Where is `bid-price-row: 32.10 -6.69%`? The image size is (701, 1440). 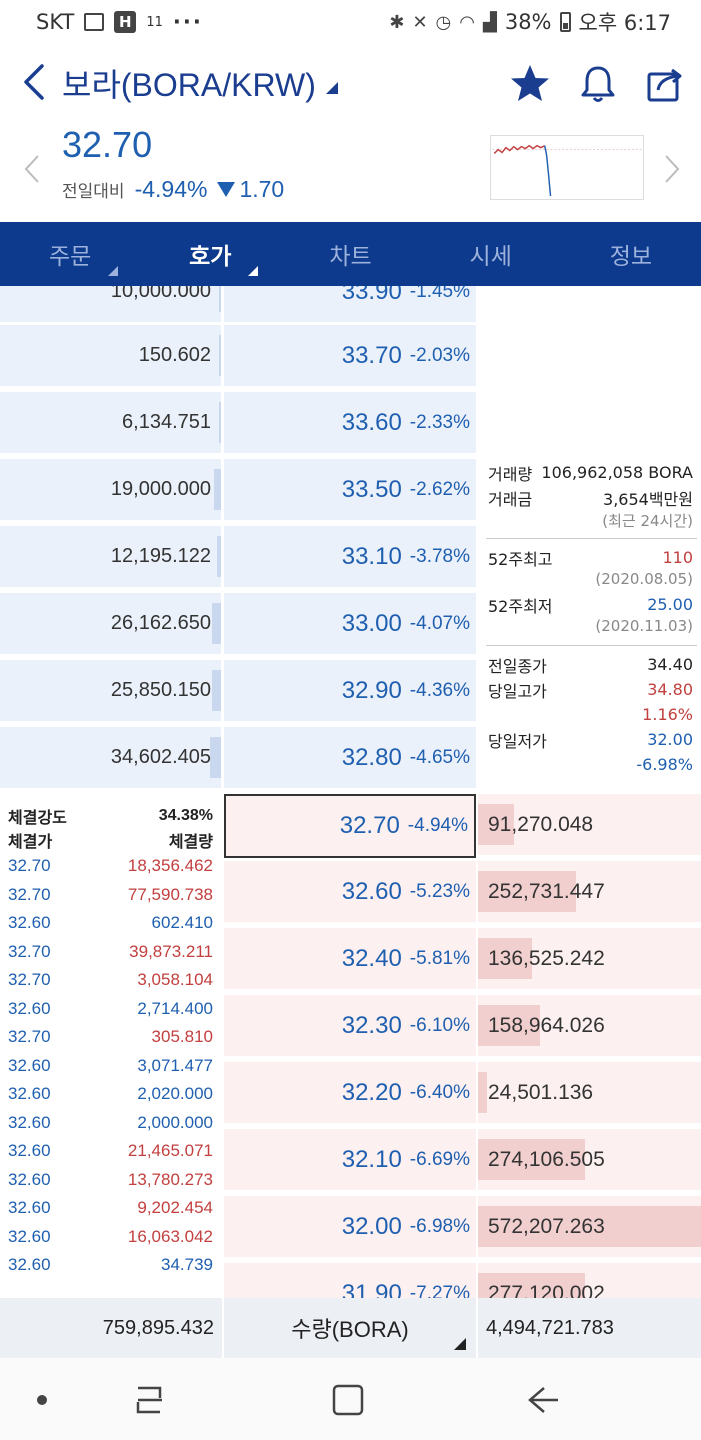 bid-price-row: 32.10 -6.69% is located at coordinates (350, 1161).